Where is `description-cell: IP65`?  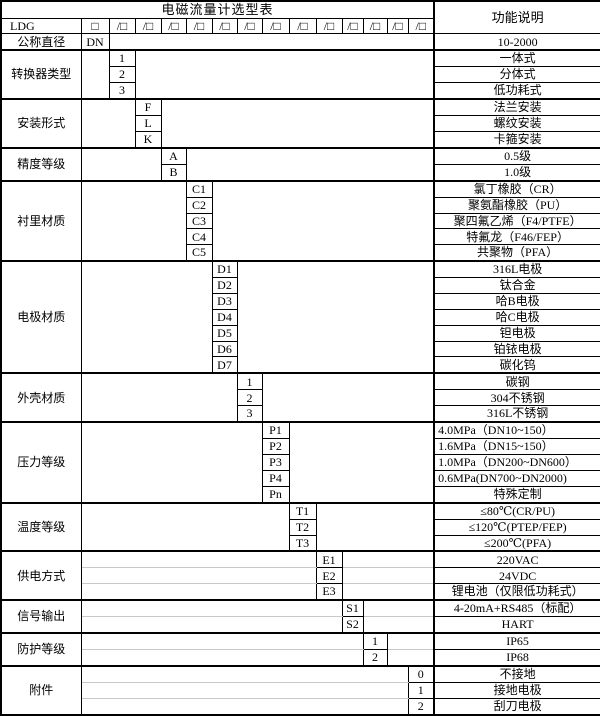 description-cell: IP65 is located at coordinates (516, 642).